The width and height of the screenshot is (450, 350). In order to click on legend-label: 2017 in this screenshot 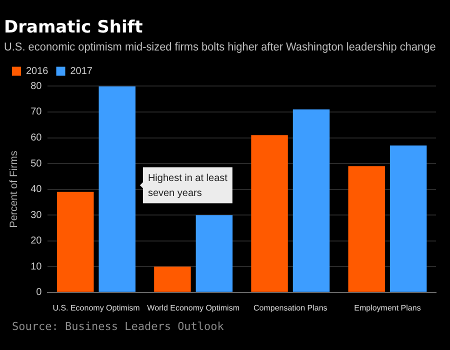, I will do `click(81, 71)`.